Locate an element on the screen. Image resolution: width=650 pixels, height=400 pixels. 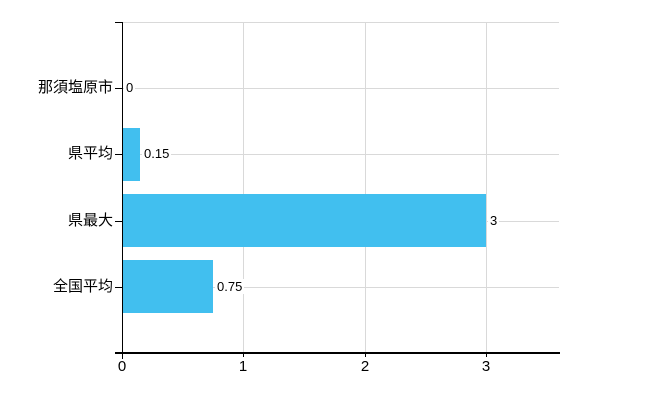
x-tick-label: 2 is located at coordinates (365, 366).